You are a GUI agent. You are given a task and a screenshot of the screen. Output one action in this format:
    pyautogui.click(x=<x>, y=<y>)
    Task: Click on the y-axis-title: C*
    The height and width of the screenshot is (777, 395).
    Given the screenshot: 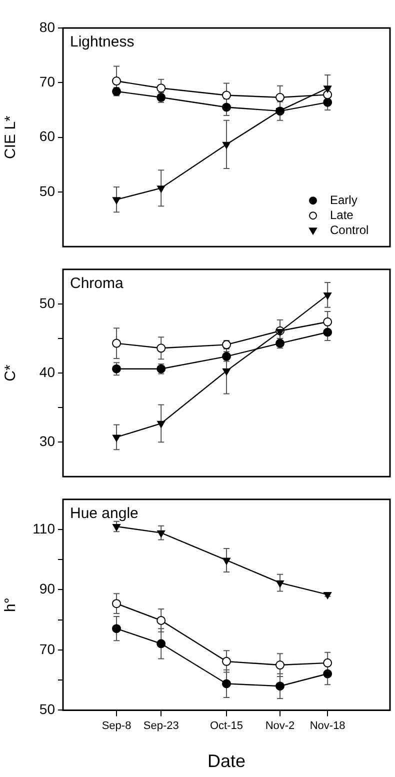 What is the action you would take?
    pyautogui.click(x=11, y=373)
    